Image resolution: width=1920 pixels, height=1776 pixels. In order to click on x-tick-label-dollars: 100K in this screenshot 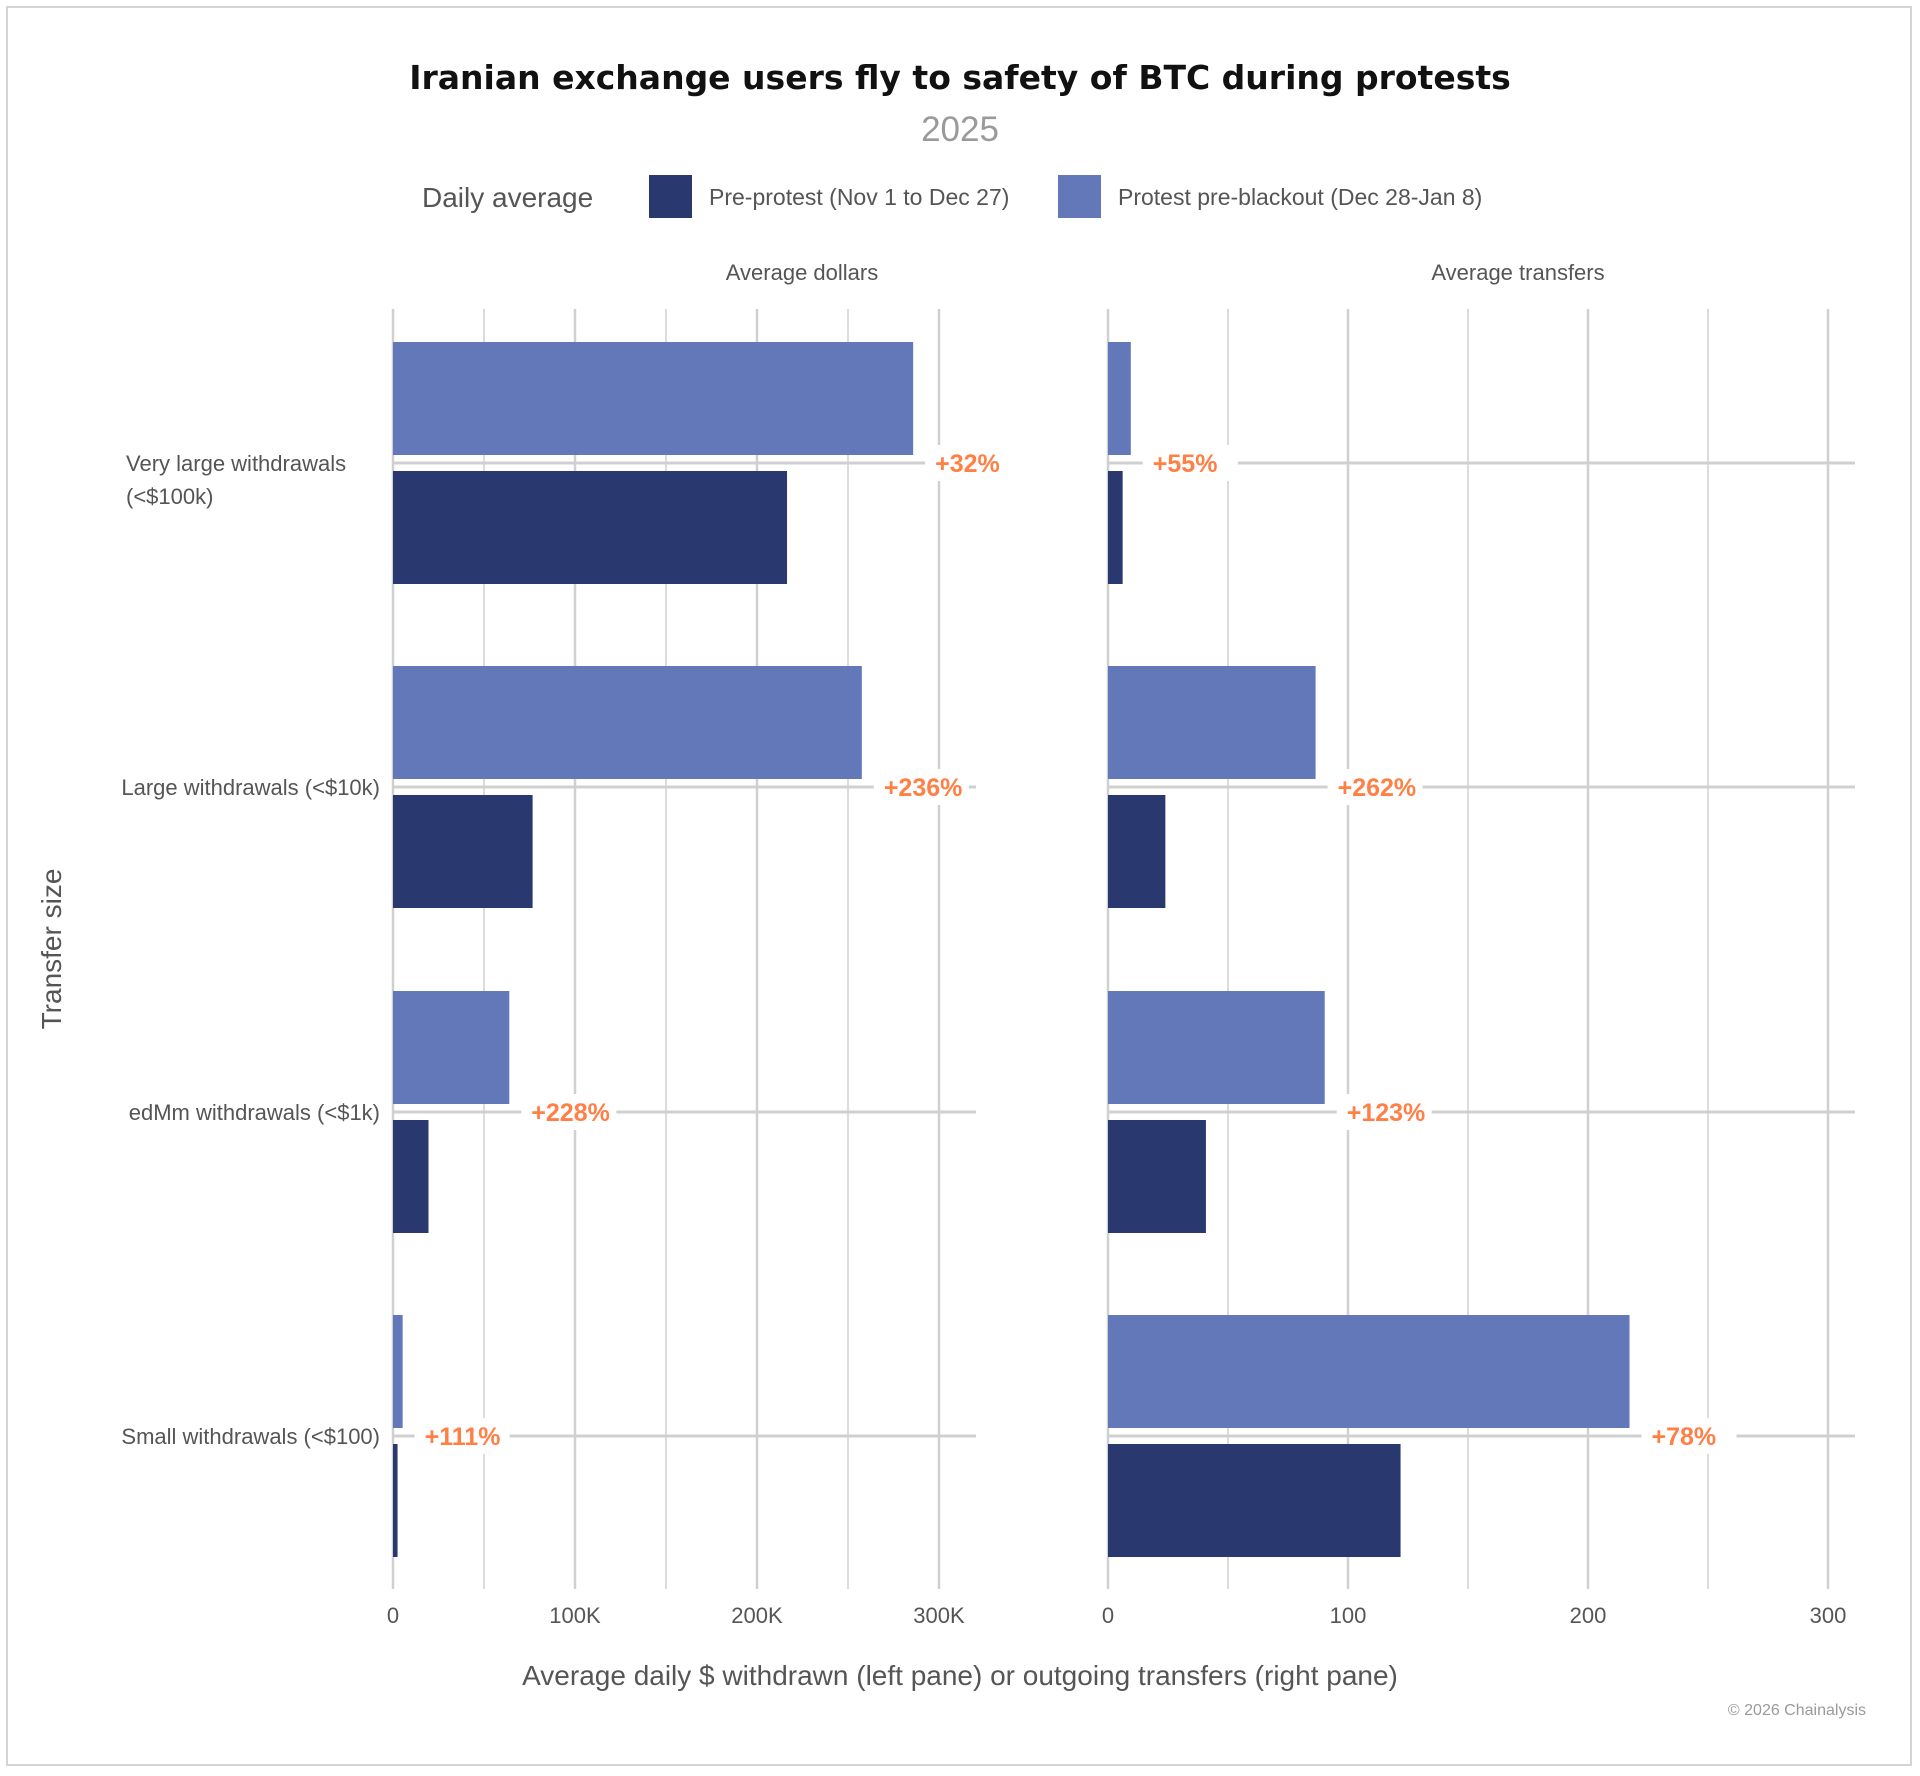, I will do `click(575, 1615)`.